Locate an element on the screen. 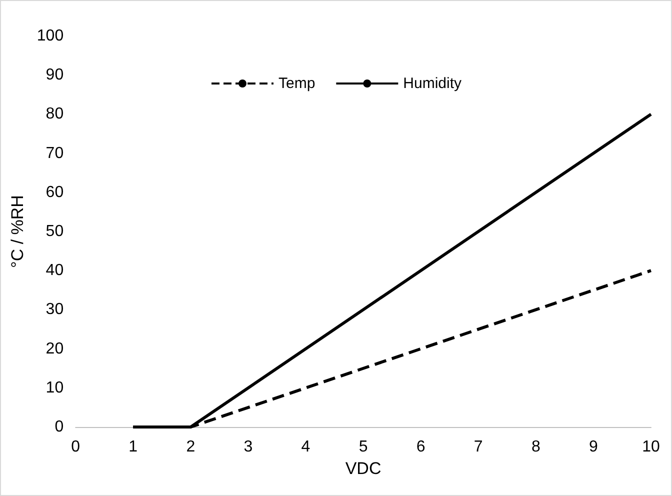 The width and height of the screenshot is (672, 496). x-tick-label: 7 is located at coordinates (478, 447).